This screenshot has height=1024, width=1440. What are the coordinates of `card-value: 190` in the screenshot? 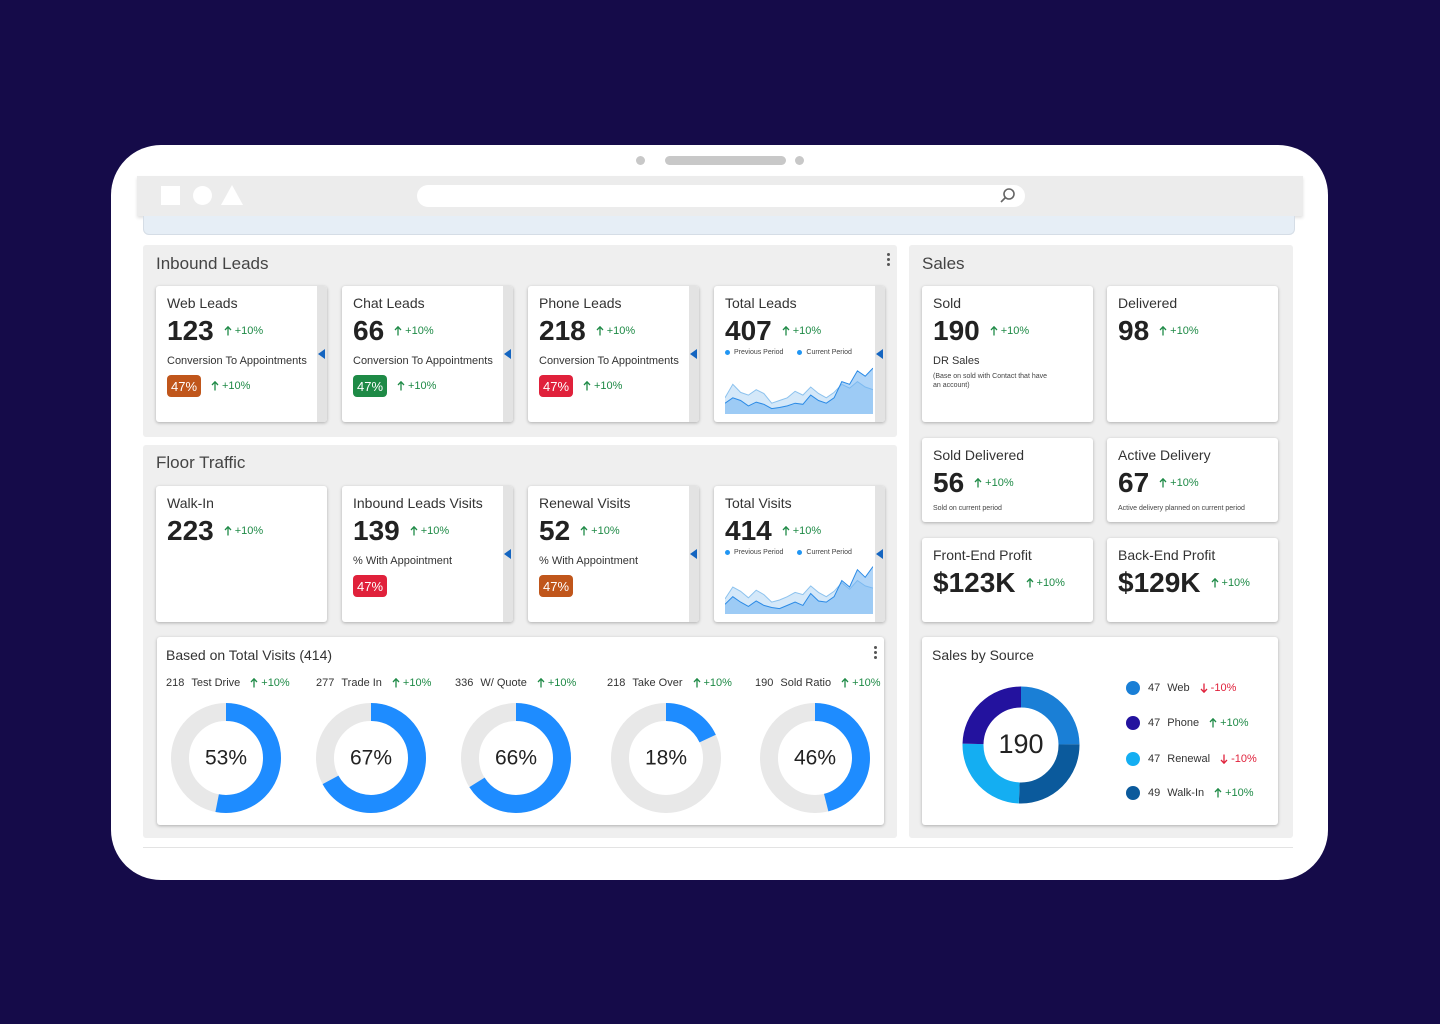 It's located at (956, 330).